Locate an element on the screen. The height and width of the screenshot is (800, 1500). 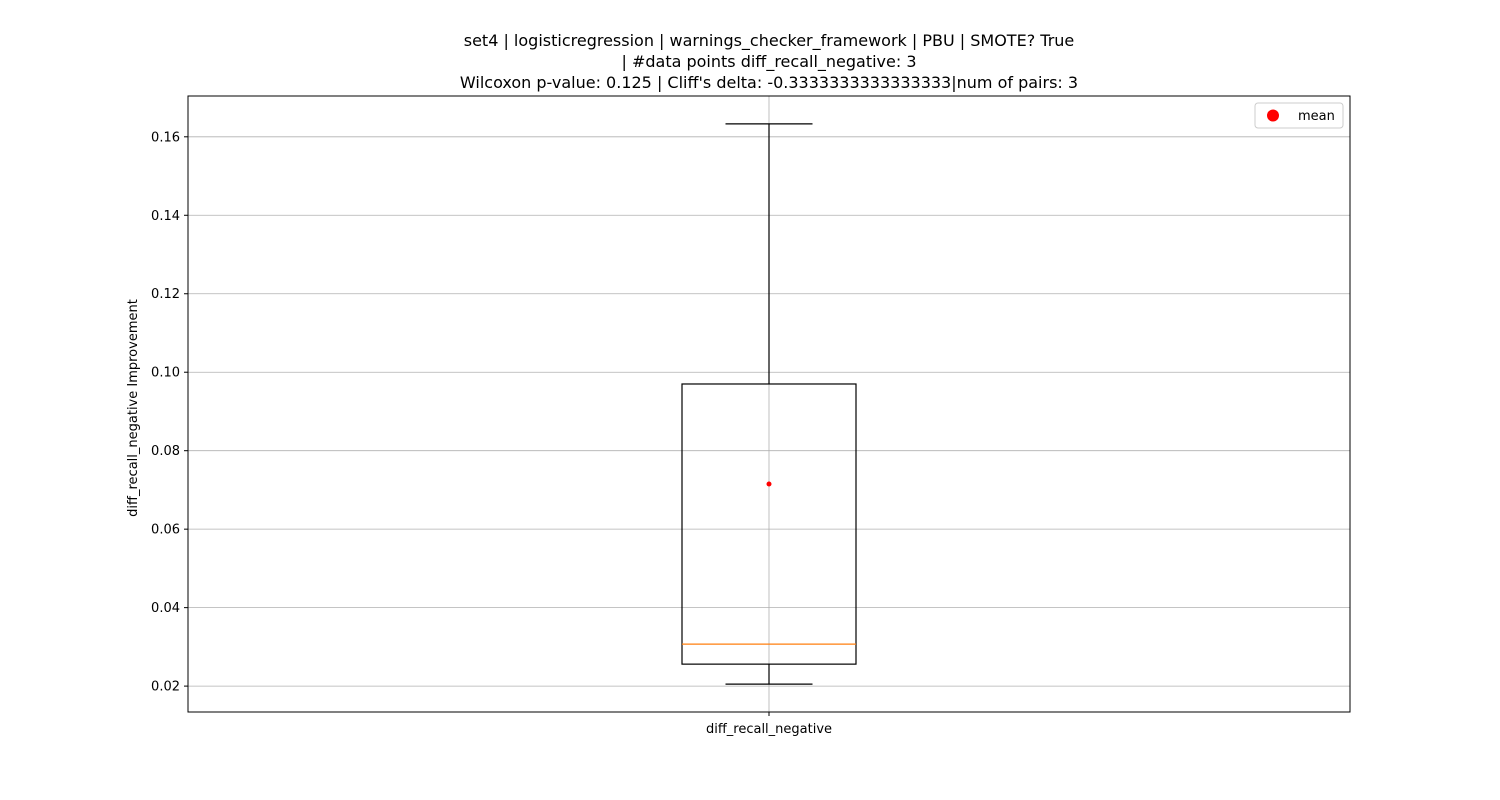
y-tick-label: 0.14 is located at coordinates (165, 216).